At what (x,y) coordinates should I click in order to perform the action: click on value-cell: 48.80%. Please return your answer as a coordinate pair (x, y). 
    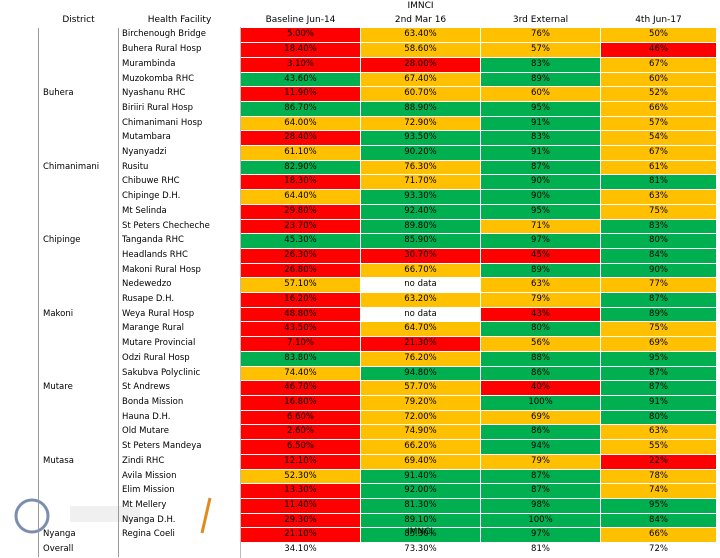
    Looking at the image, I should click on (300, 314).